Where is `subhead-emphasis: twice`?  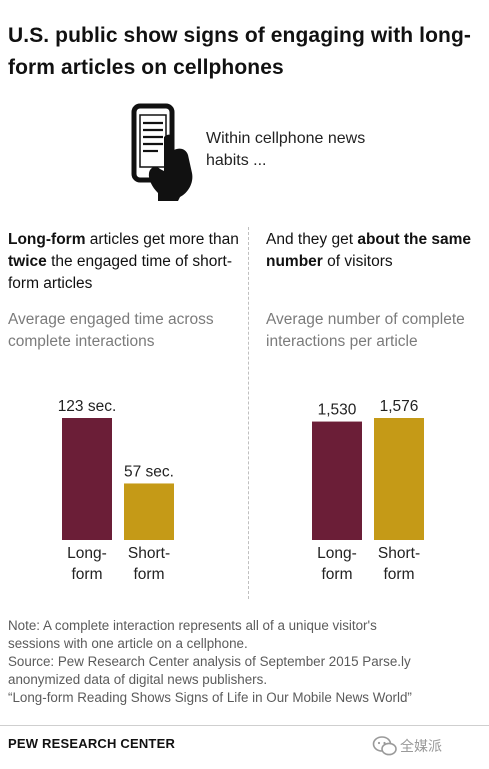
subhead-emphasis: twice is located at coordinates (27, 261).